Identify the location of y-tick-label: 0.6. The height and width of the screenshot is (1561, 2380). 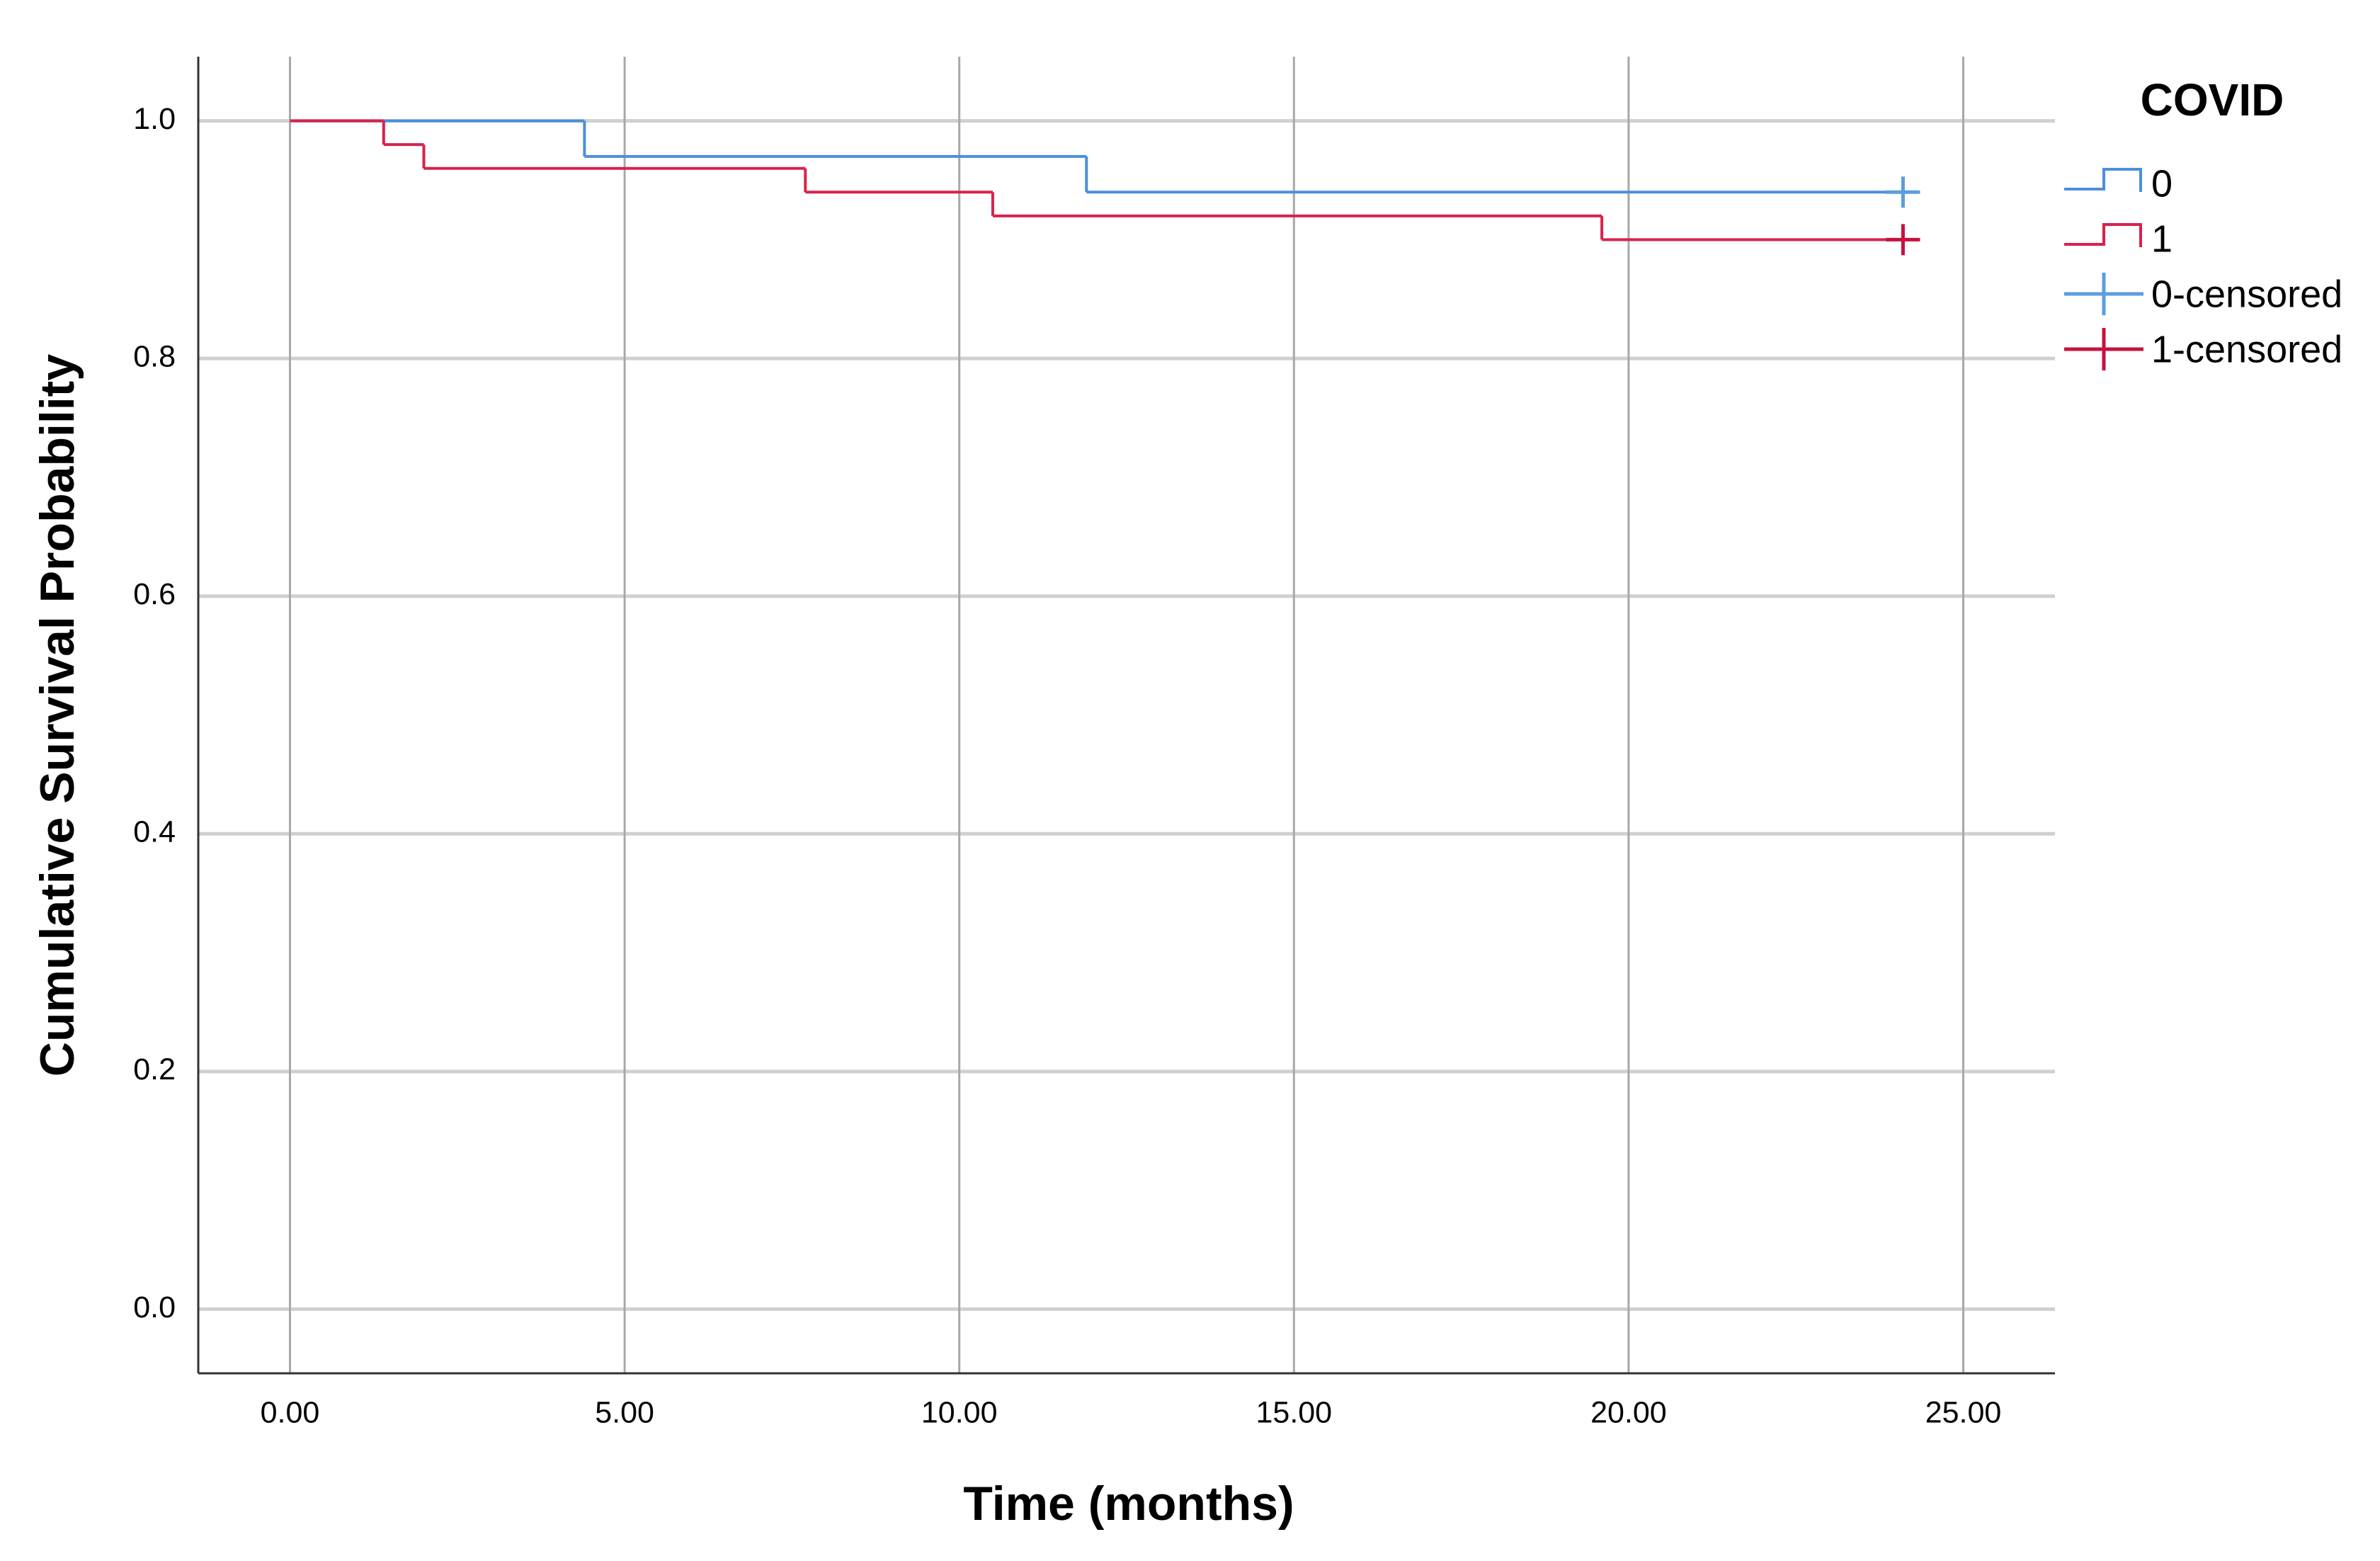
(154, 594).